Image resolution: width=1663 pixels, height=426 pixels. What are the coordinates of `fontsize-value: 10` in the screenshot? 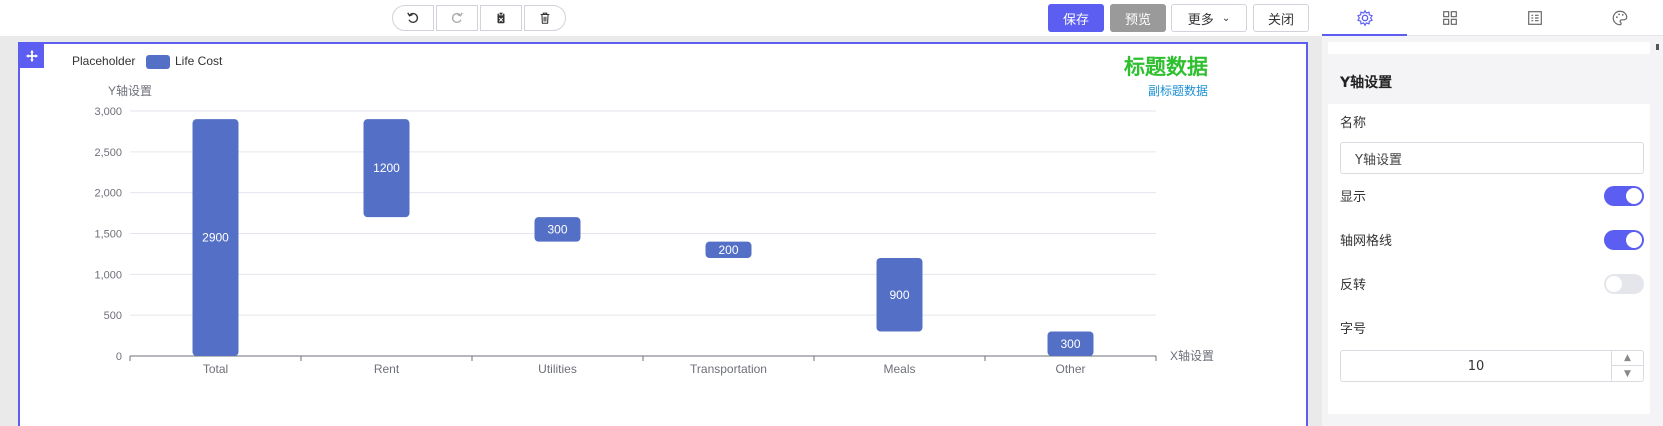 It's located at (1476, 366).